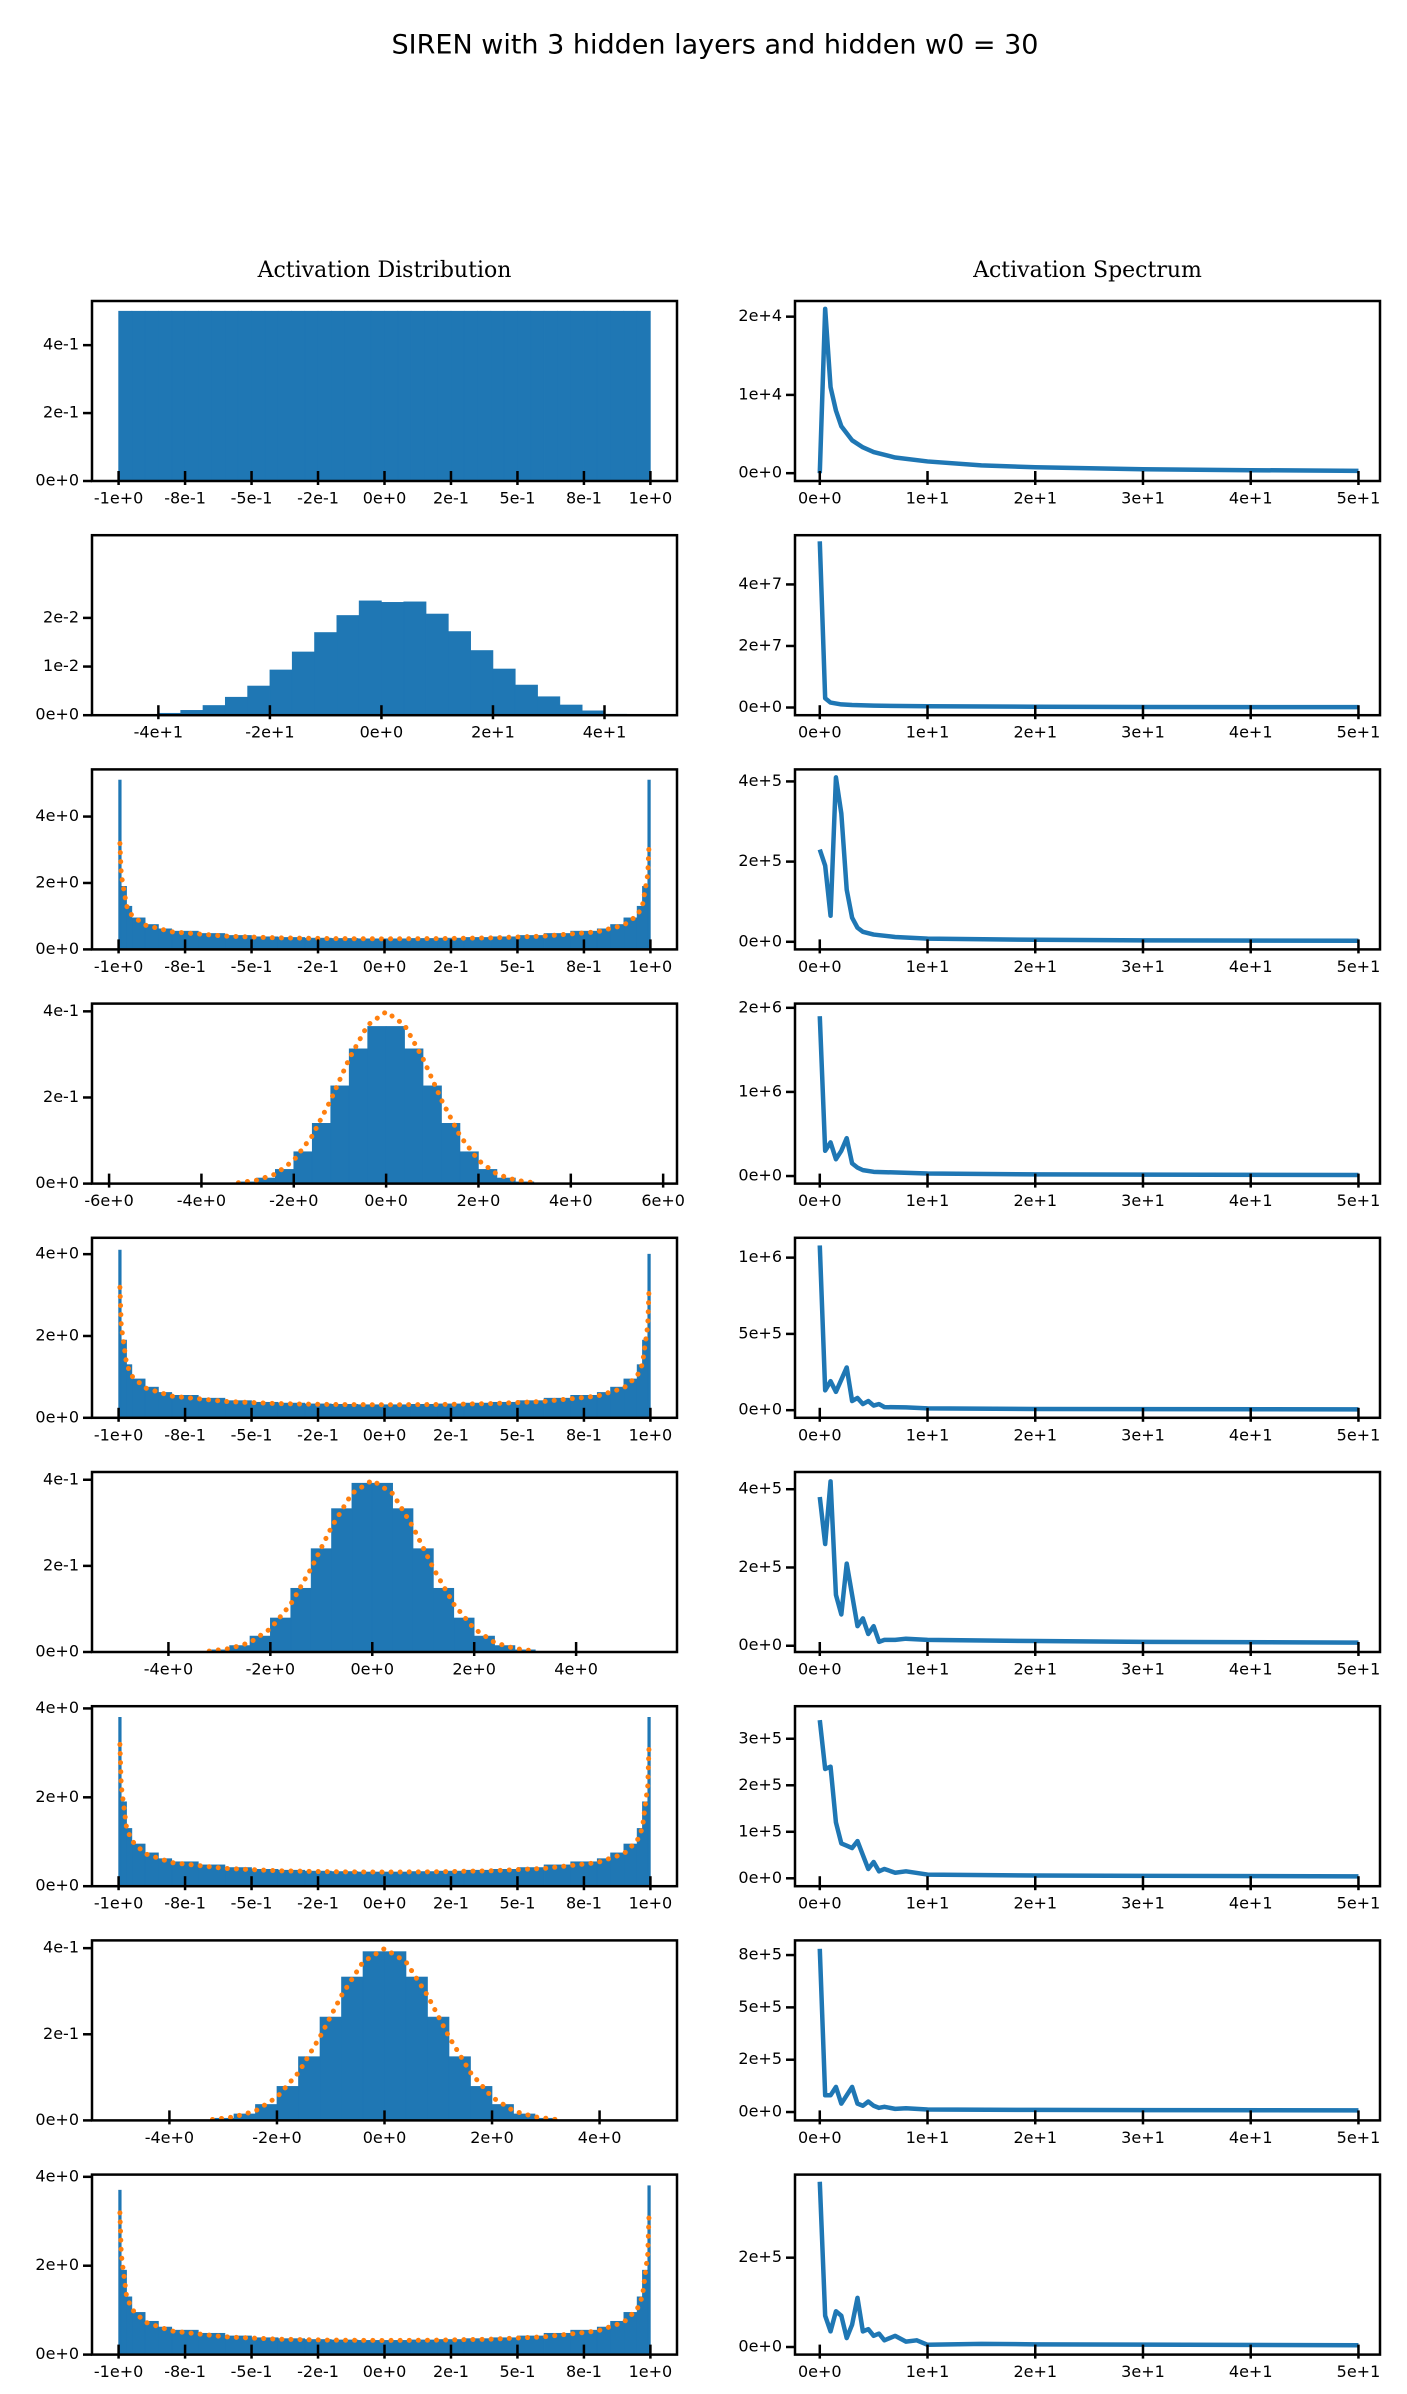  I want to click on x-tick-label: 2e+1, so click(1035, 1903).